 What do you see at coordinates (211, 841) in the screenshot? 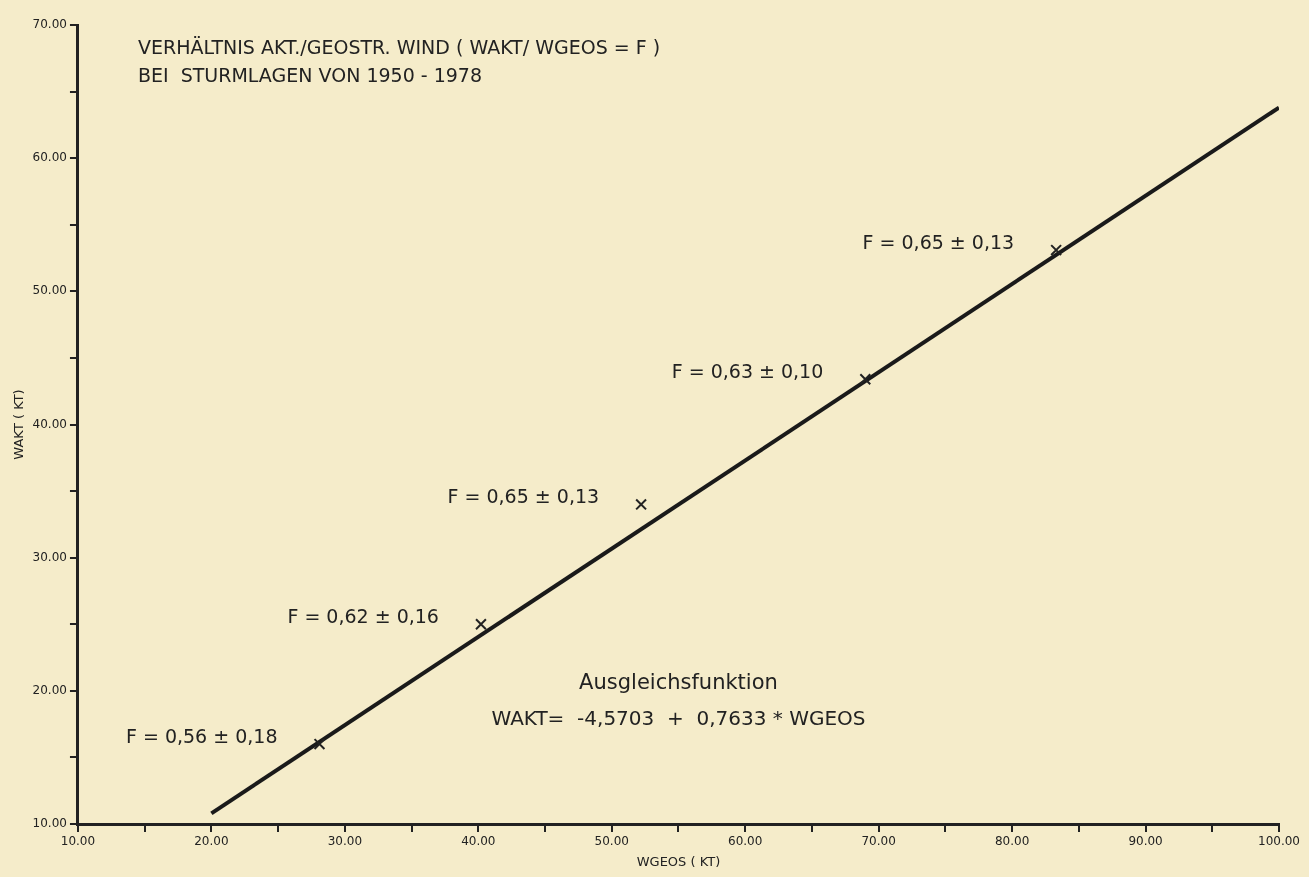
I see `x-tick-label: 20.00` at bounding box center [211, 841].